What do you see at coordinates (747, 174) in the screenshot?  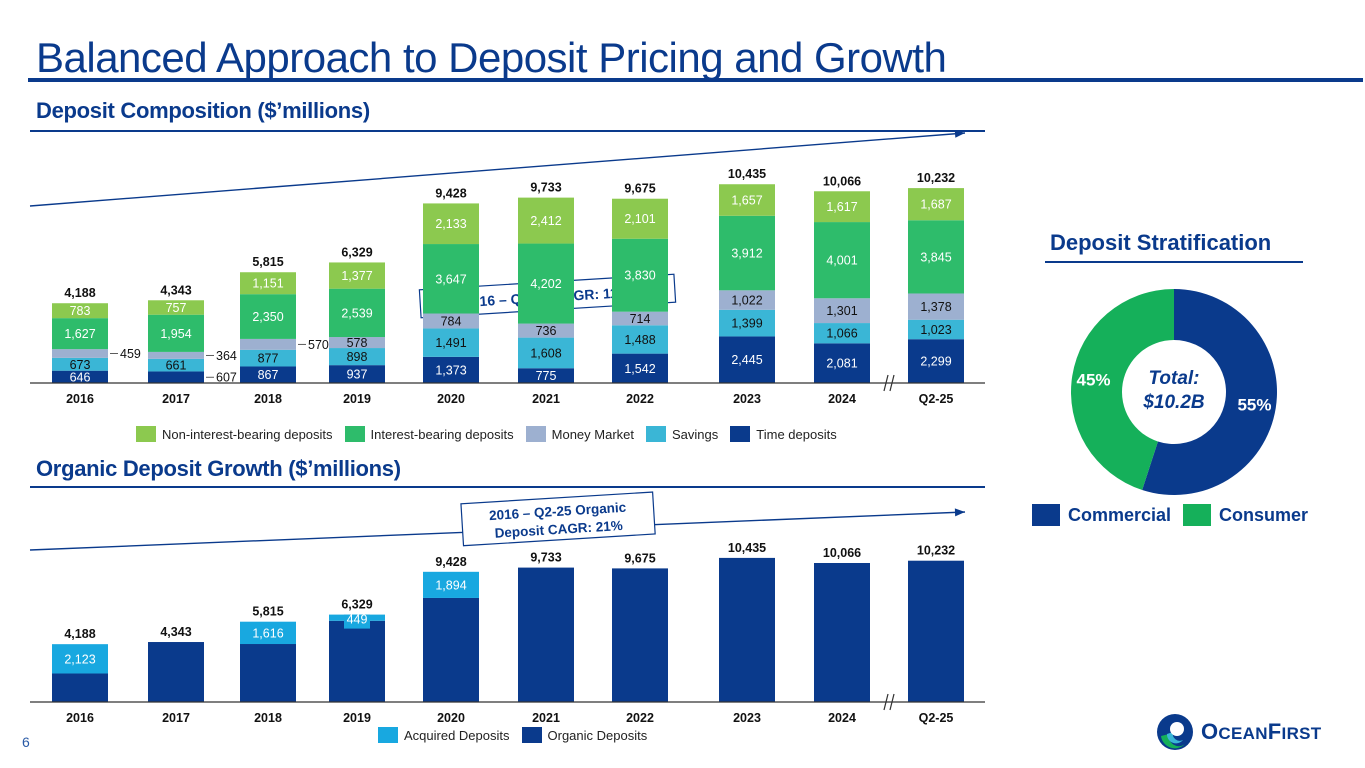 I see `total-label: 10,435` at bounding box center [747, 174].